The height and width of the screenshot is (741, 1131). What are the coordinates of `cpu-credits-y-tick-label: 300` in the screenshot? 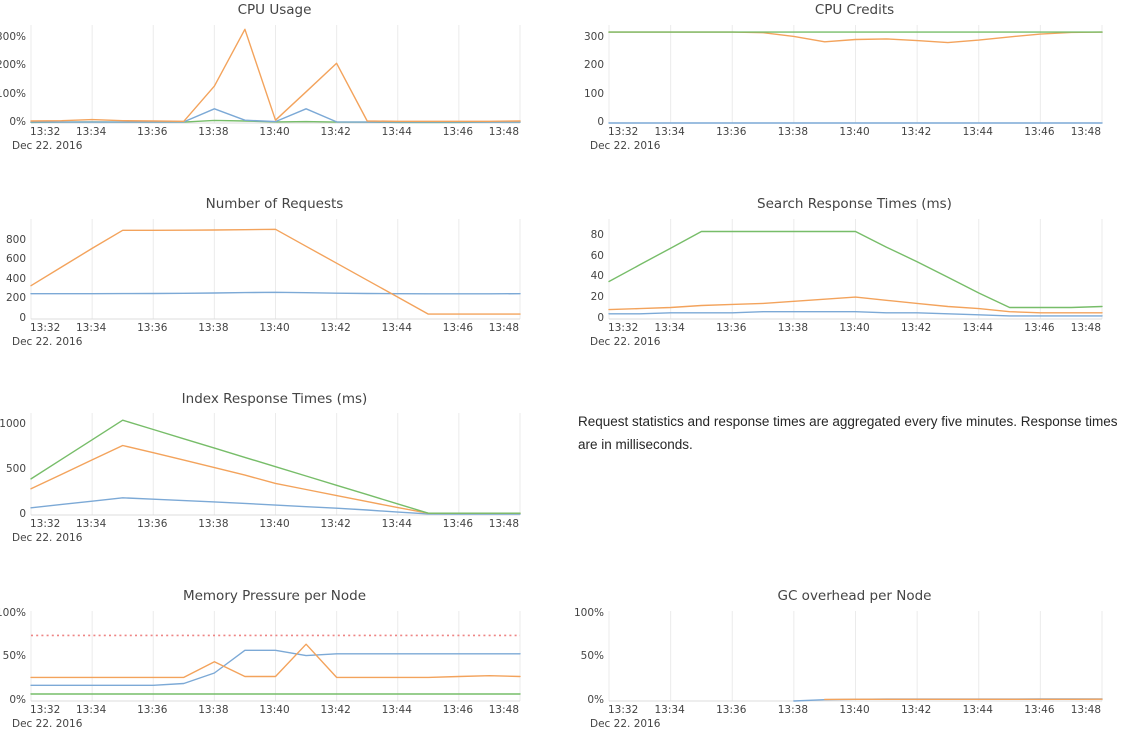 It's located at (593, 36).